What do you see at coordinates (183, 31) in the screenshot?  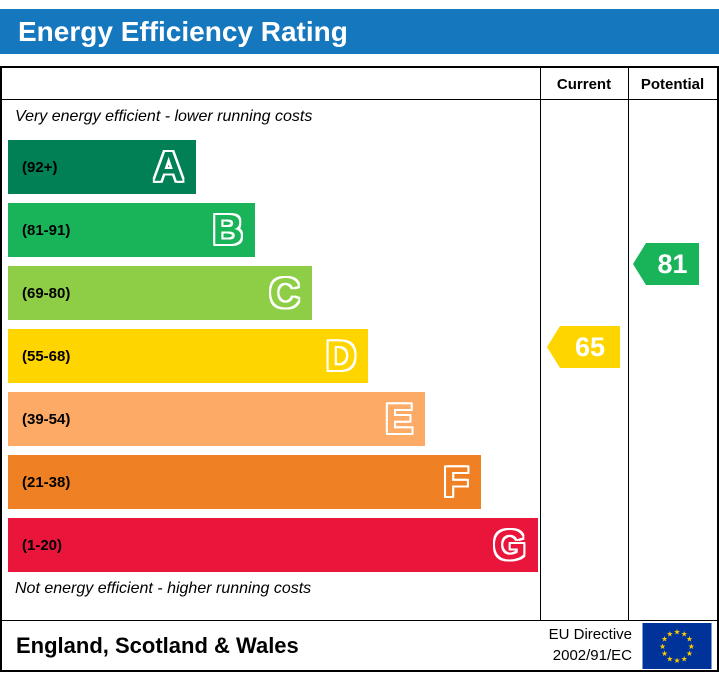 I see `page-title: Energy Efficiency Rating` at bounding box center [183, 31].